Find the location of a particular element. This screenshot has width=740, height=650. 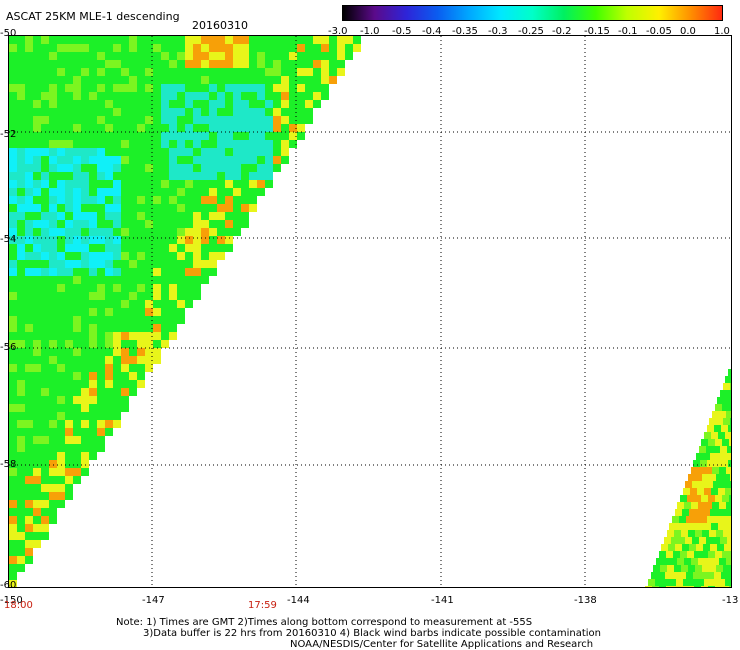

colorbar-tick: -0.5 is located at coordinates (402, 31).